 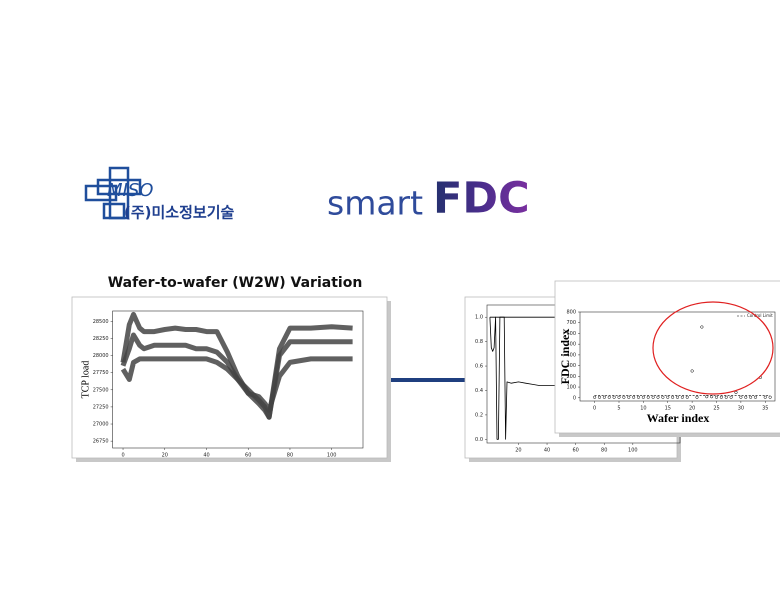 What do you see at coordinates (678, 418) in the screenshot?
I see `x-axis-label: Wafer index` at bounding box center [678, 418].